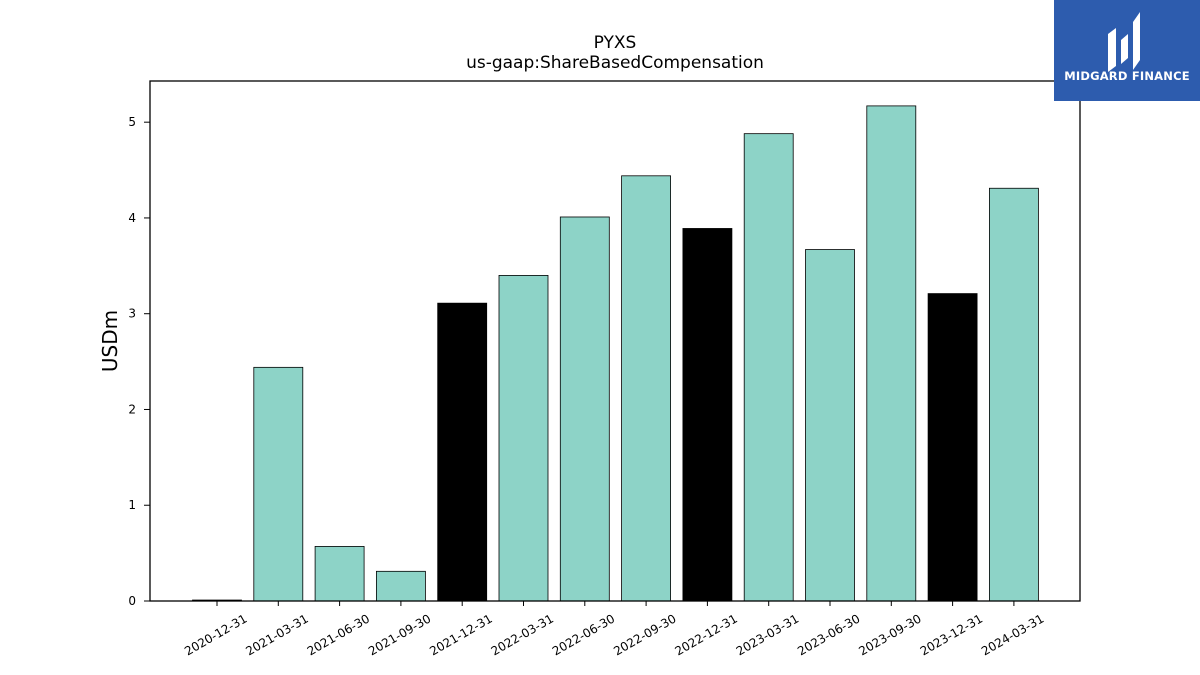  I want to click on y-tick-label: 0, so click(132, 601).